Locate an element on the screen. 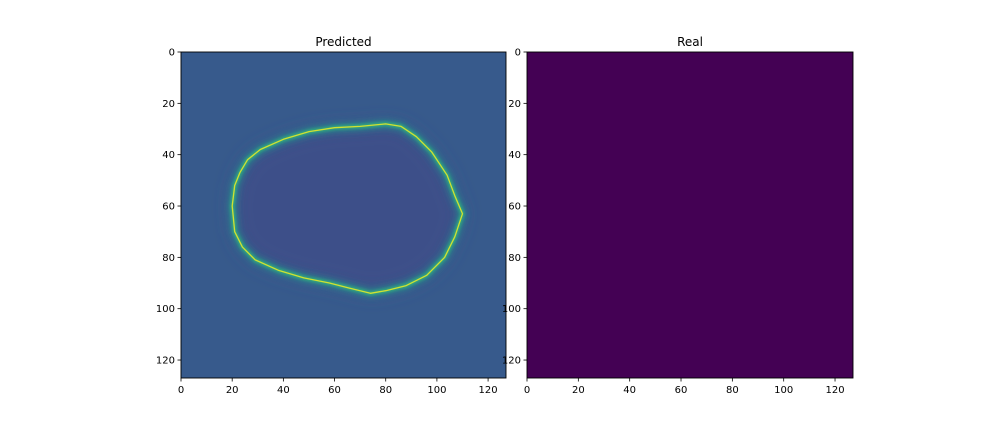 Image resolution: width=1008 pixels, height=432 pixels. predicted-contour is located at coordinates (347, 208).